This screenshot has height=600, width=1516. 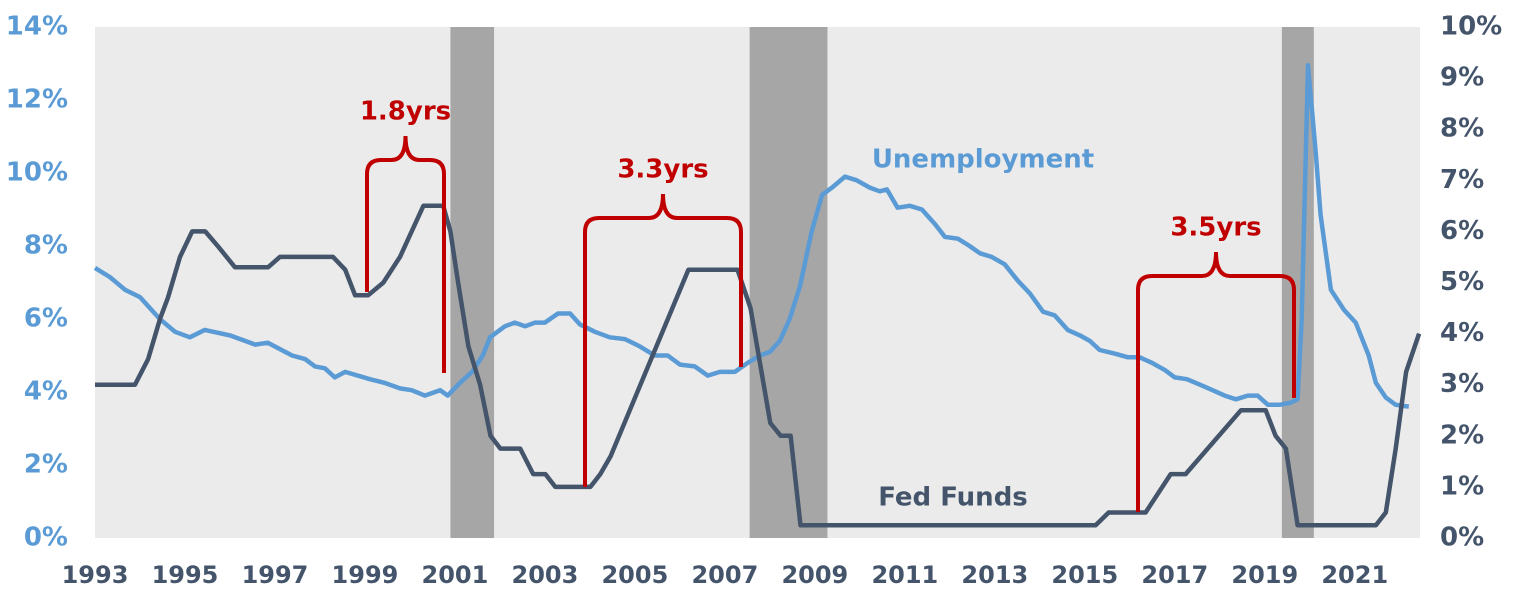 I want to click on annotation: 1.8yrs, so click(x=405, y=112).